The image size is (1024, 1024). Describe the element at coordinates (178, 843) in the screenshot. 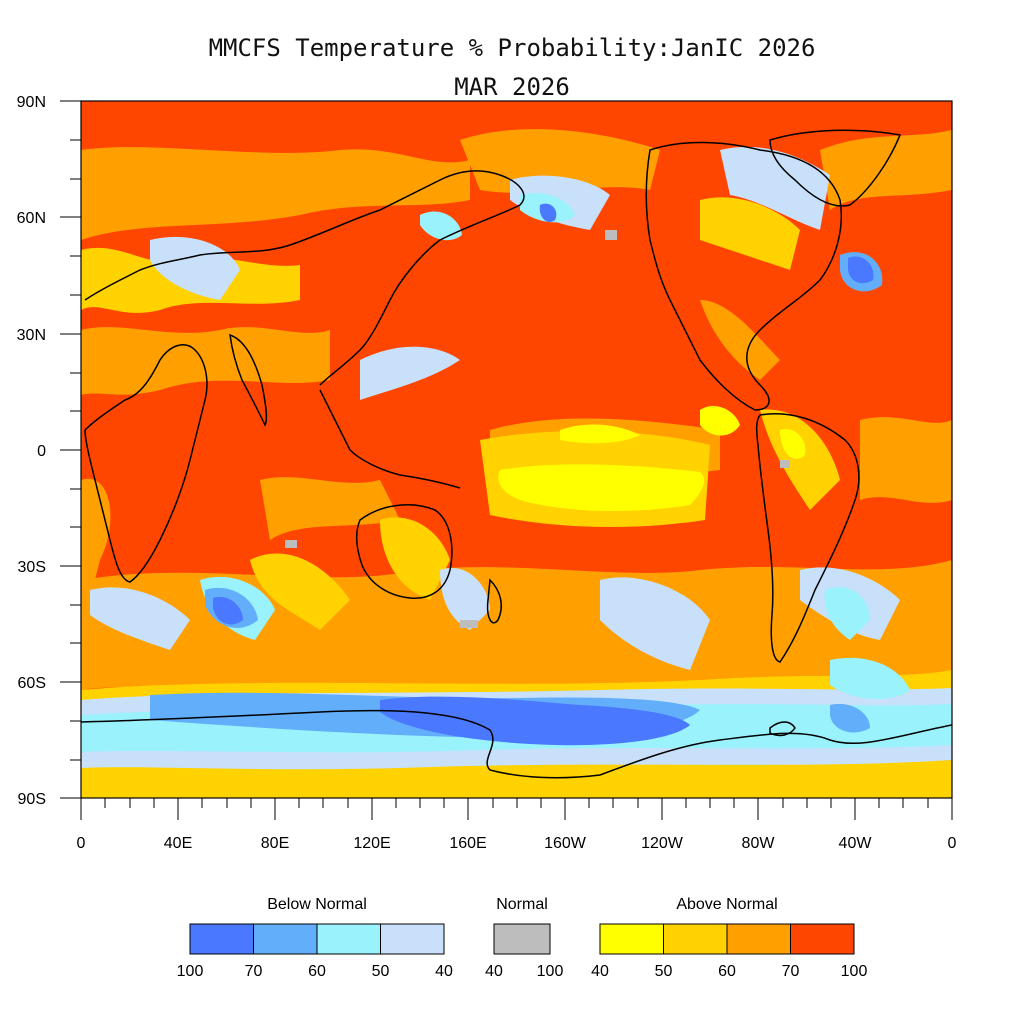

I see `lon-label: 40E` at that location.